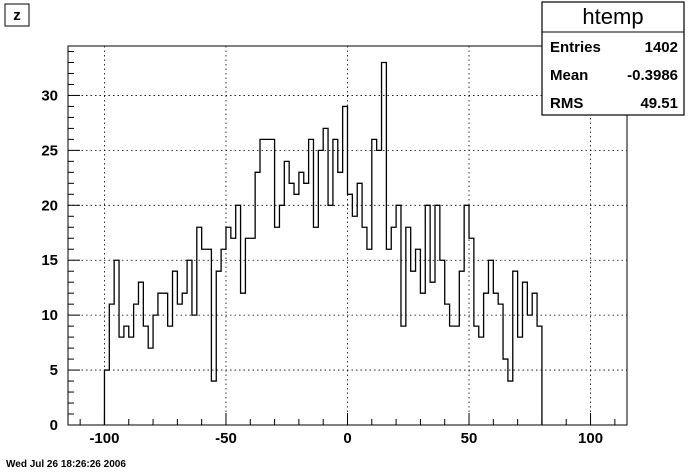 The width and height of the screenshot is (696, 472). I want to click on stats-entries-label: Entries, so click(575, 47).